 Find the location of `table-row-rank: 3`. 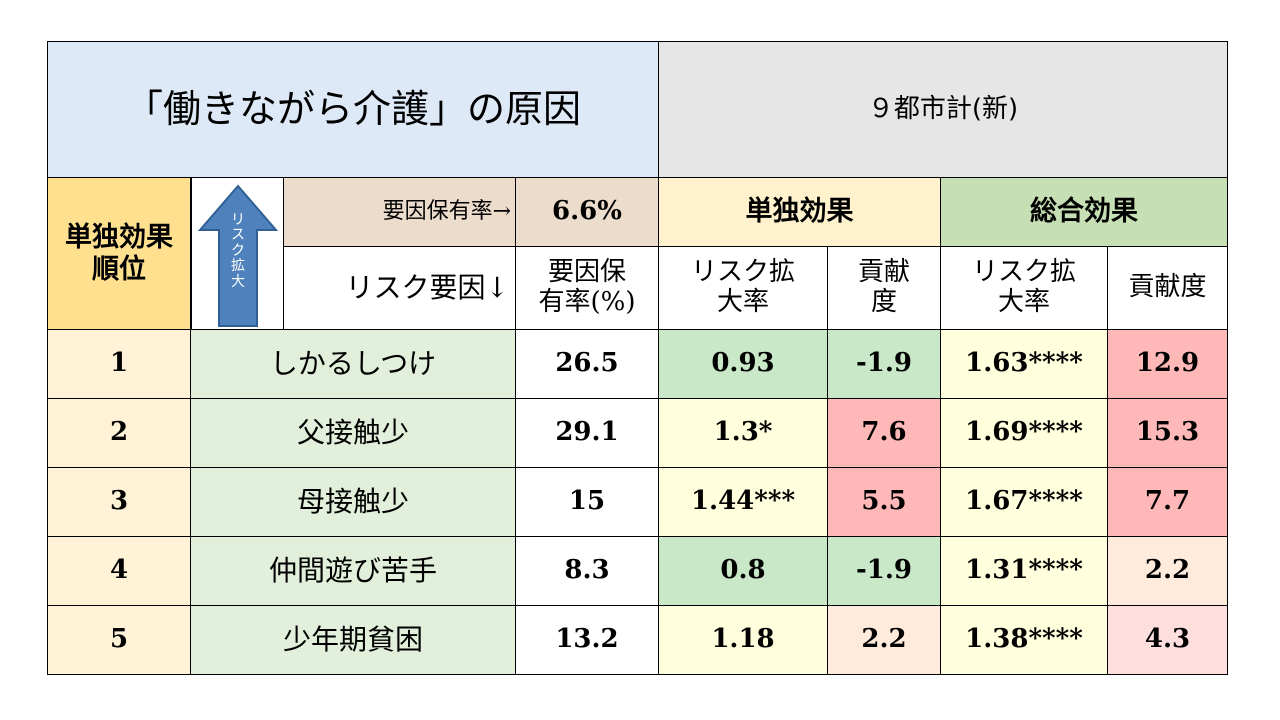

table-row-rank: 3 is located at coordinates (119, 502).